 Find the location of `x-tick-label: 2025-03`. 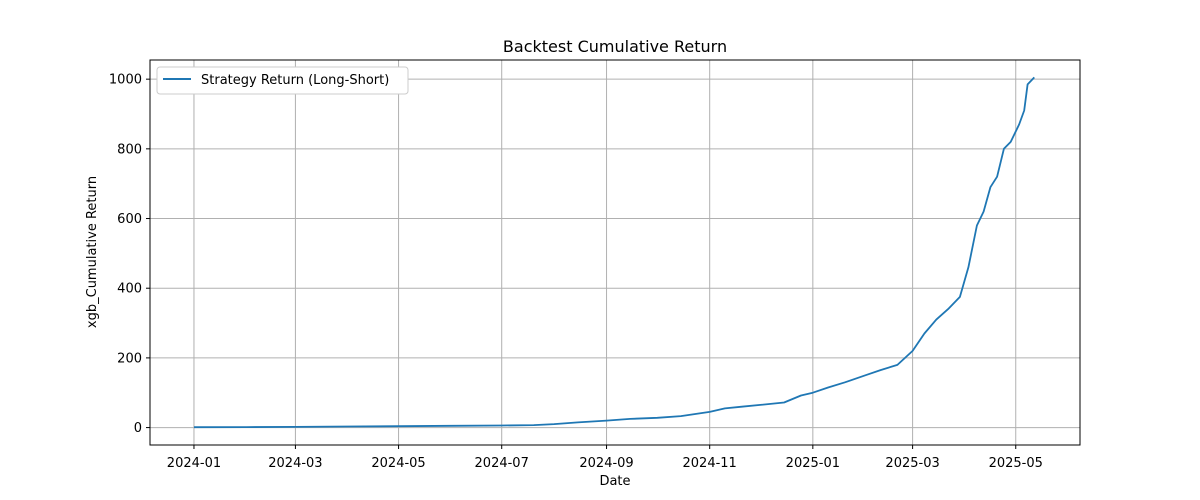

x-tick-label: 2025-03 is located at coordinates (912, 463).